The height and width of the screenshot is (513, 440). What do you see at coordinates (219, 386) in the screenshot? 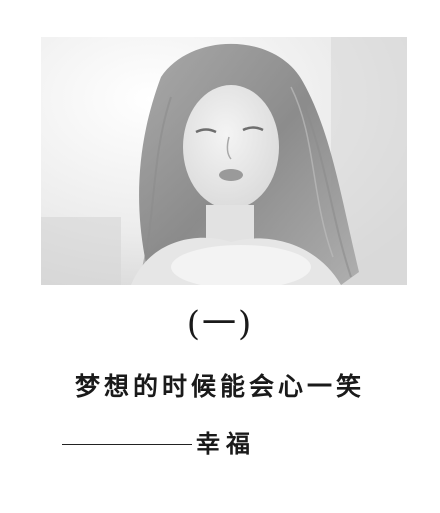
I see `headline-text: 梦想的时候能会心一笑` at bounding box center [219, 386].